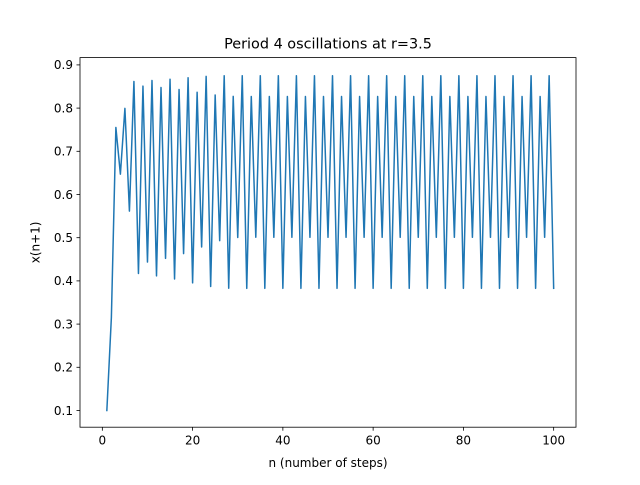 This screenshot has width=640, height=485. I want to click on x-tick-label: 20, so click(192, 441).